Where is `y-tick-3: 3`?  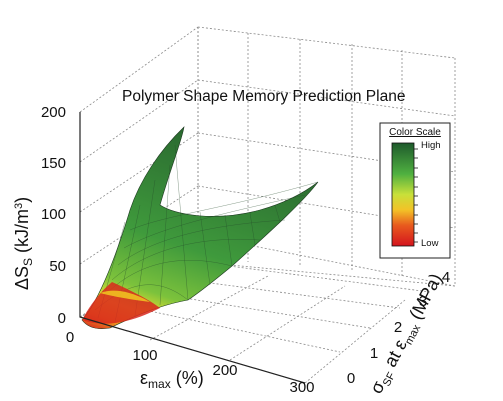 y-tick-3: 3 is located at coordinates (423, 301).